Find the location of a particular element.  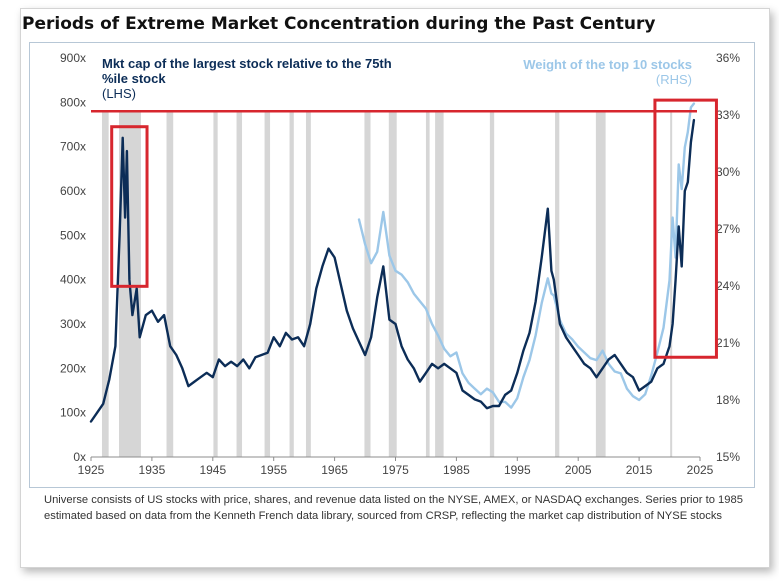

x-tick-label-1935: 1935 is located at coordinates (152, 470).